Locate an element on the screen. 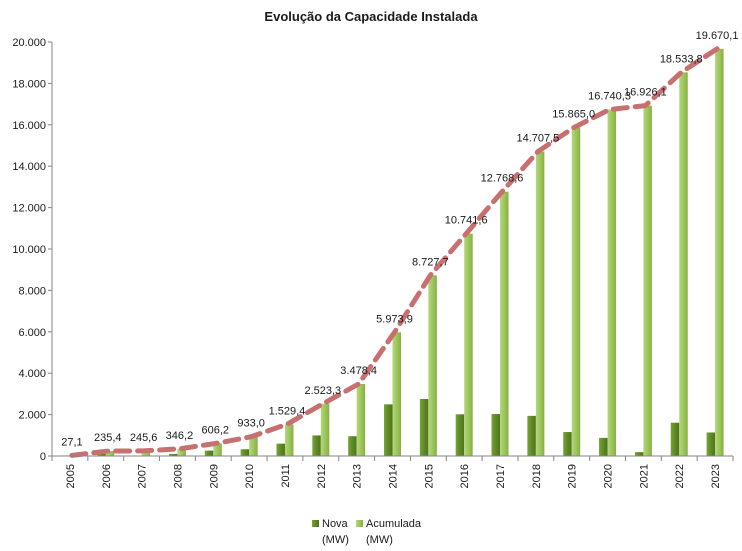 This screenshot has height=551, width=742. x-tick-label: 2009 is located at coordinates (214, 476).